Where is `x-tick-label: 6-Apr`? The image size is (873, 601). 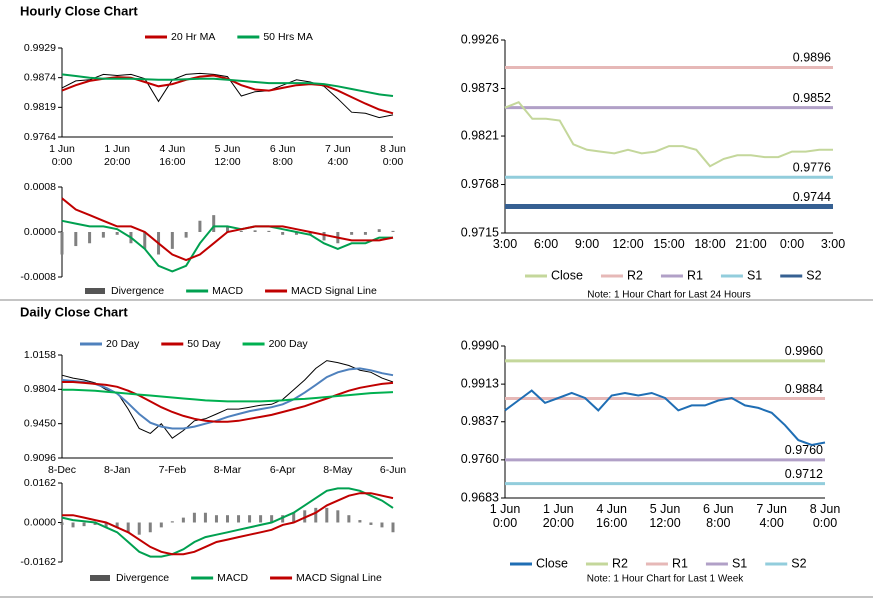
x-tick-label: 6-Apr is located at coordinates (283, 470).